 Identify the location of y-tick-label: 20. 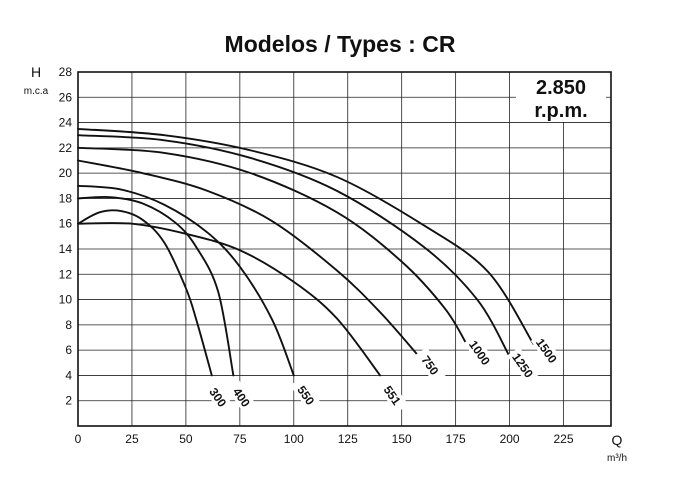
(66, 173).